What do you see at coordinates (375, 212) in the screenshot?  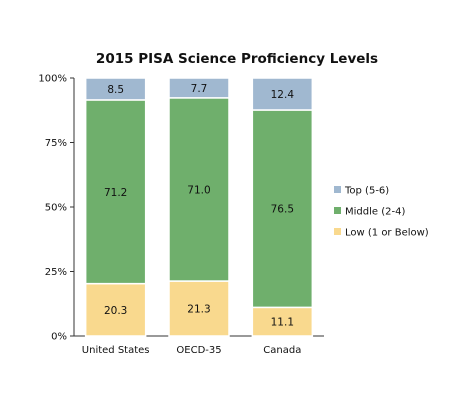 I see `legend-label: Middle (2-4)` at bounding box center [375, 212].